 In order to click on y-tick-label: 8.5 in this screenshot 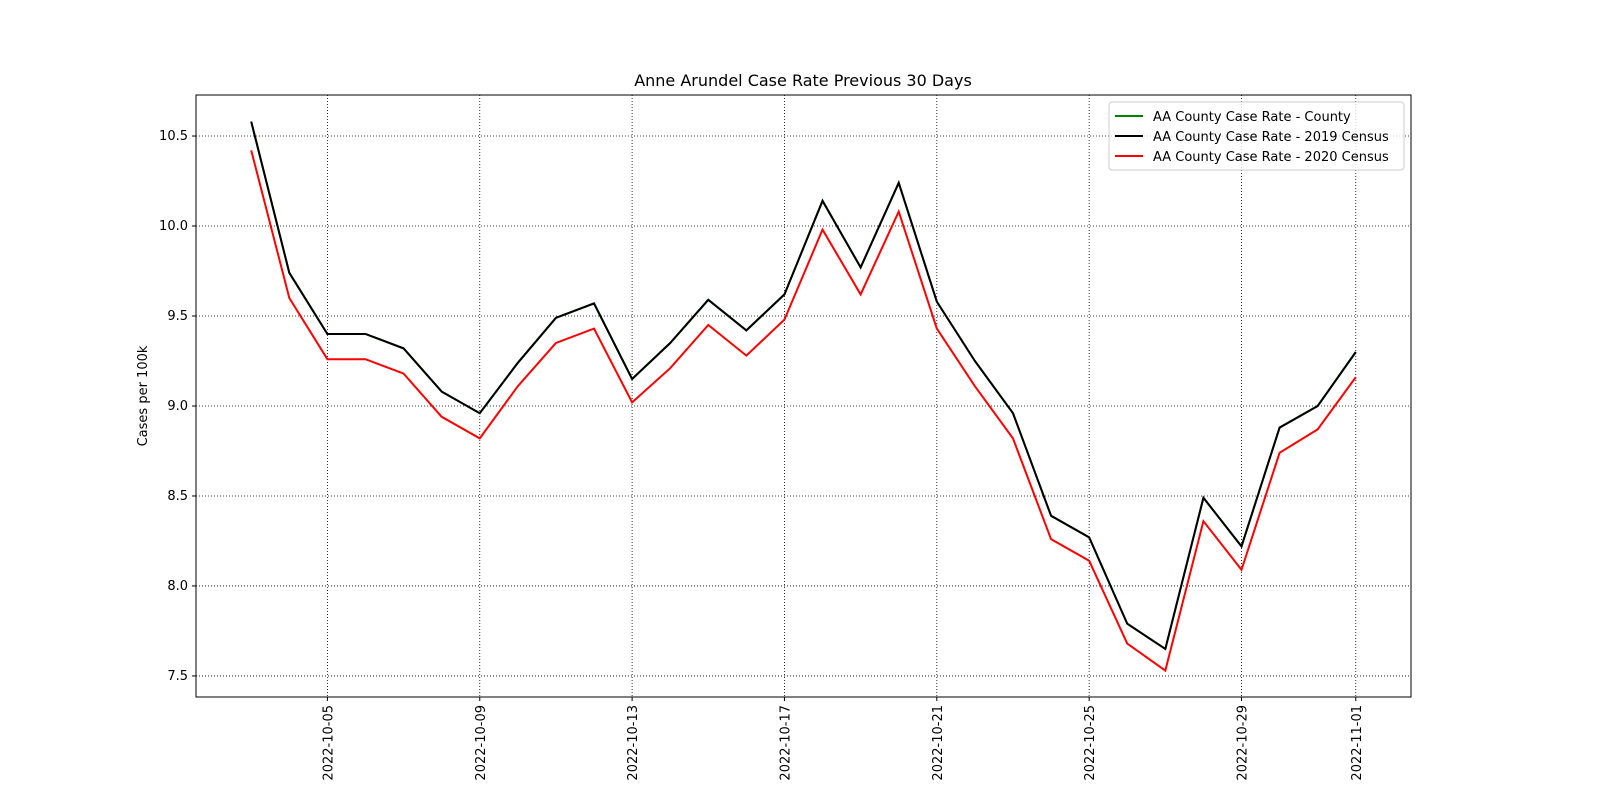, I will do `click(177, 496)`.